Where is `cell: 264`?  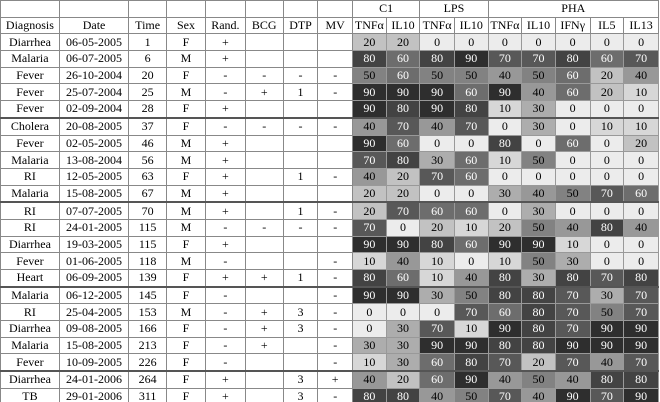
cell: 264 is located at coordinates (148, 379).